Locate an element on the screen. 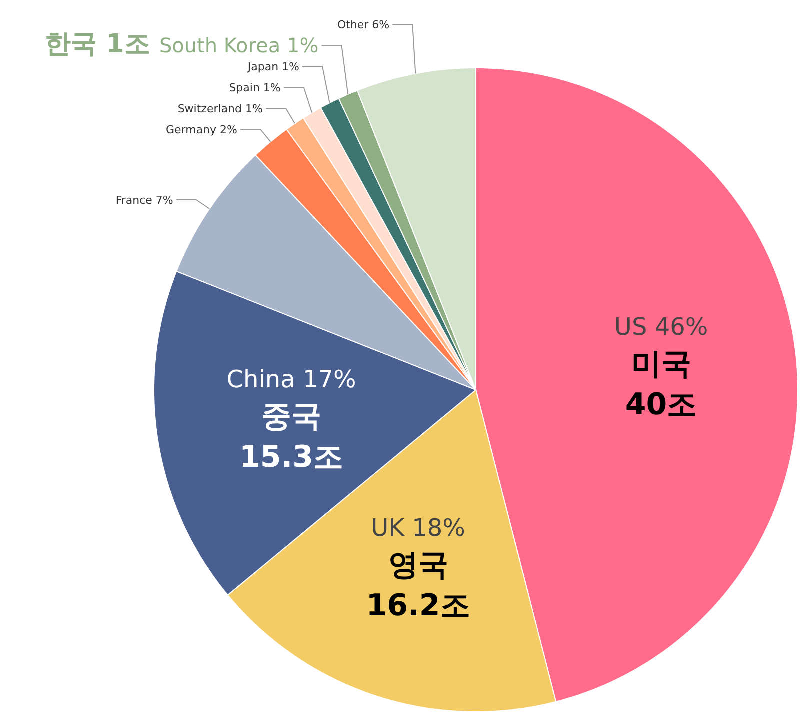 The width and height of the screenshot is (802, 715). slice-label: US 46% is located at coordinates (661, 327).